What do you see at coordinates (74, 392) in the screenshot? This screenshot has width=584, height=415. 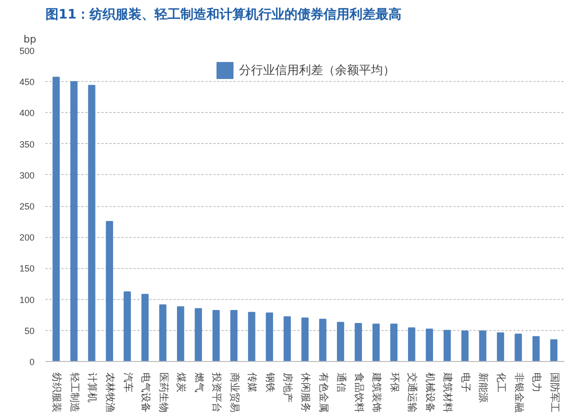 I see `x-tick-label: 轻工制造` at bounding box center [74, 392].